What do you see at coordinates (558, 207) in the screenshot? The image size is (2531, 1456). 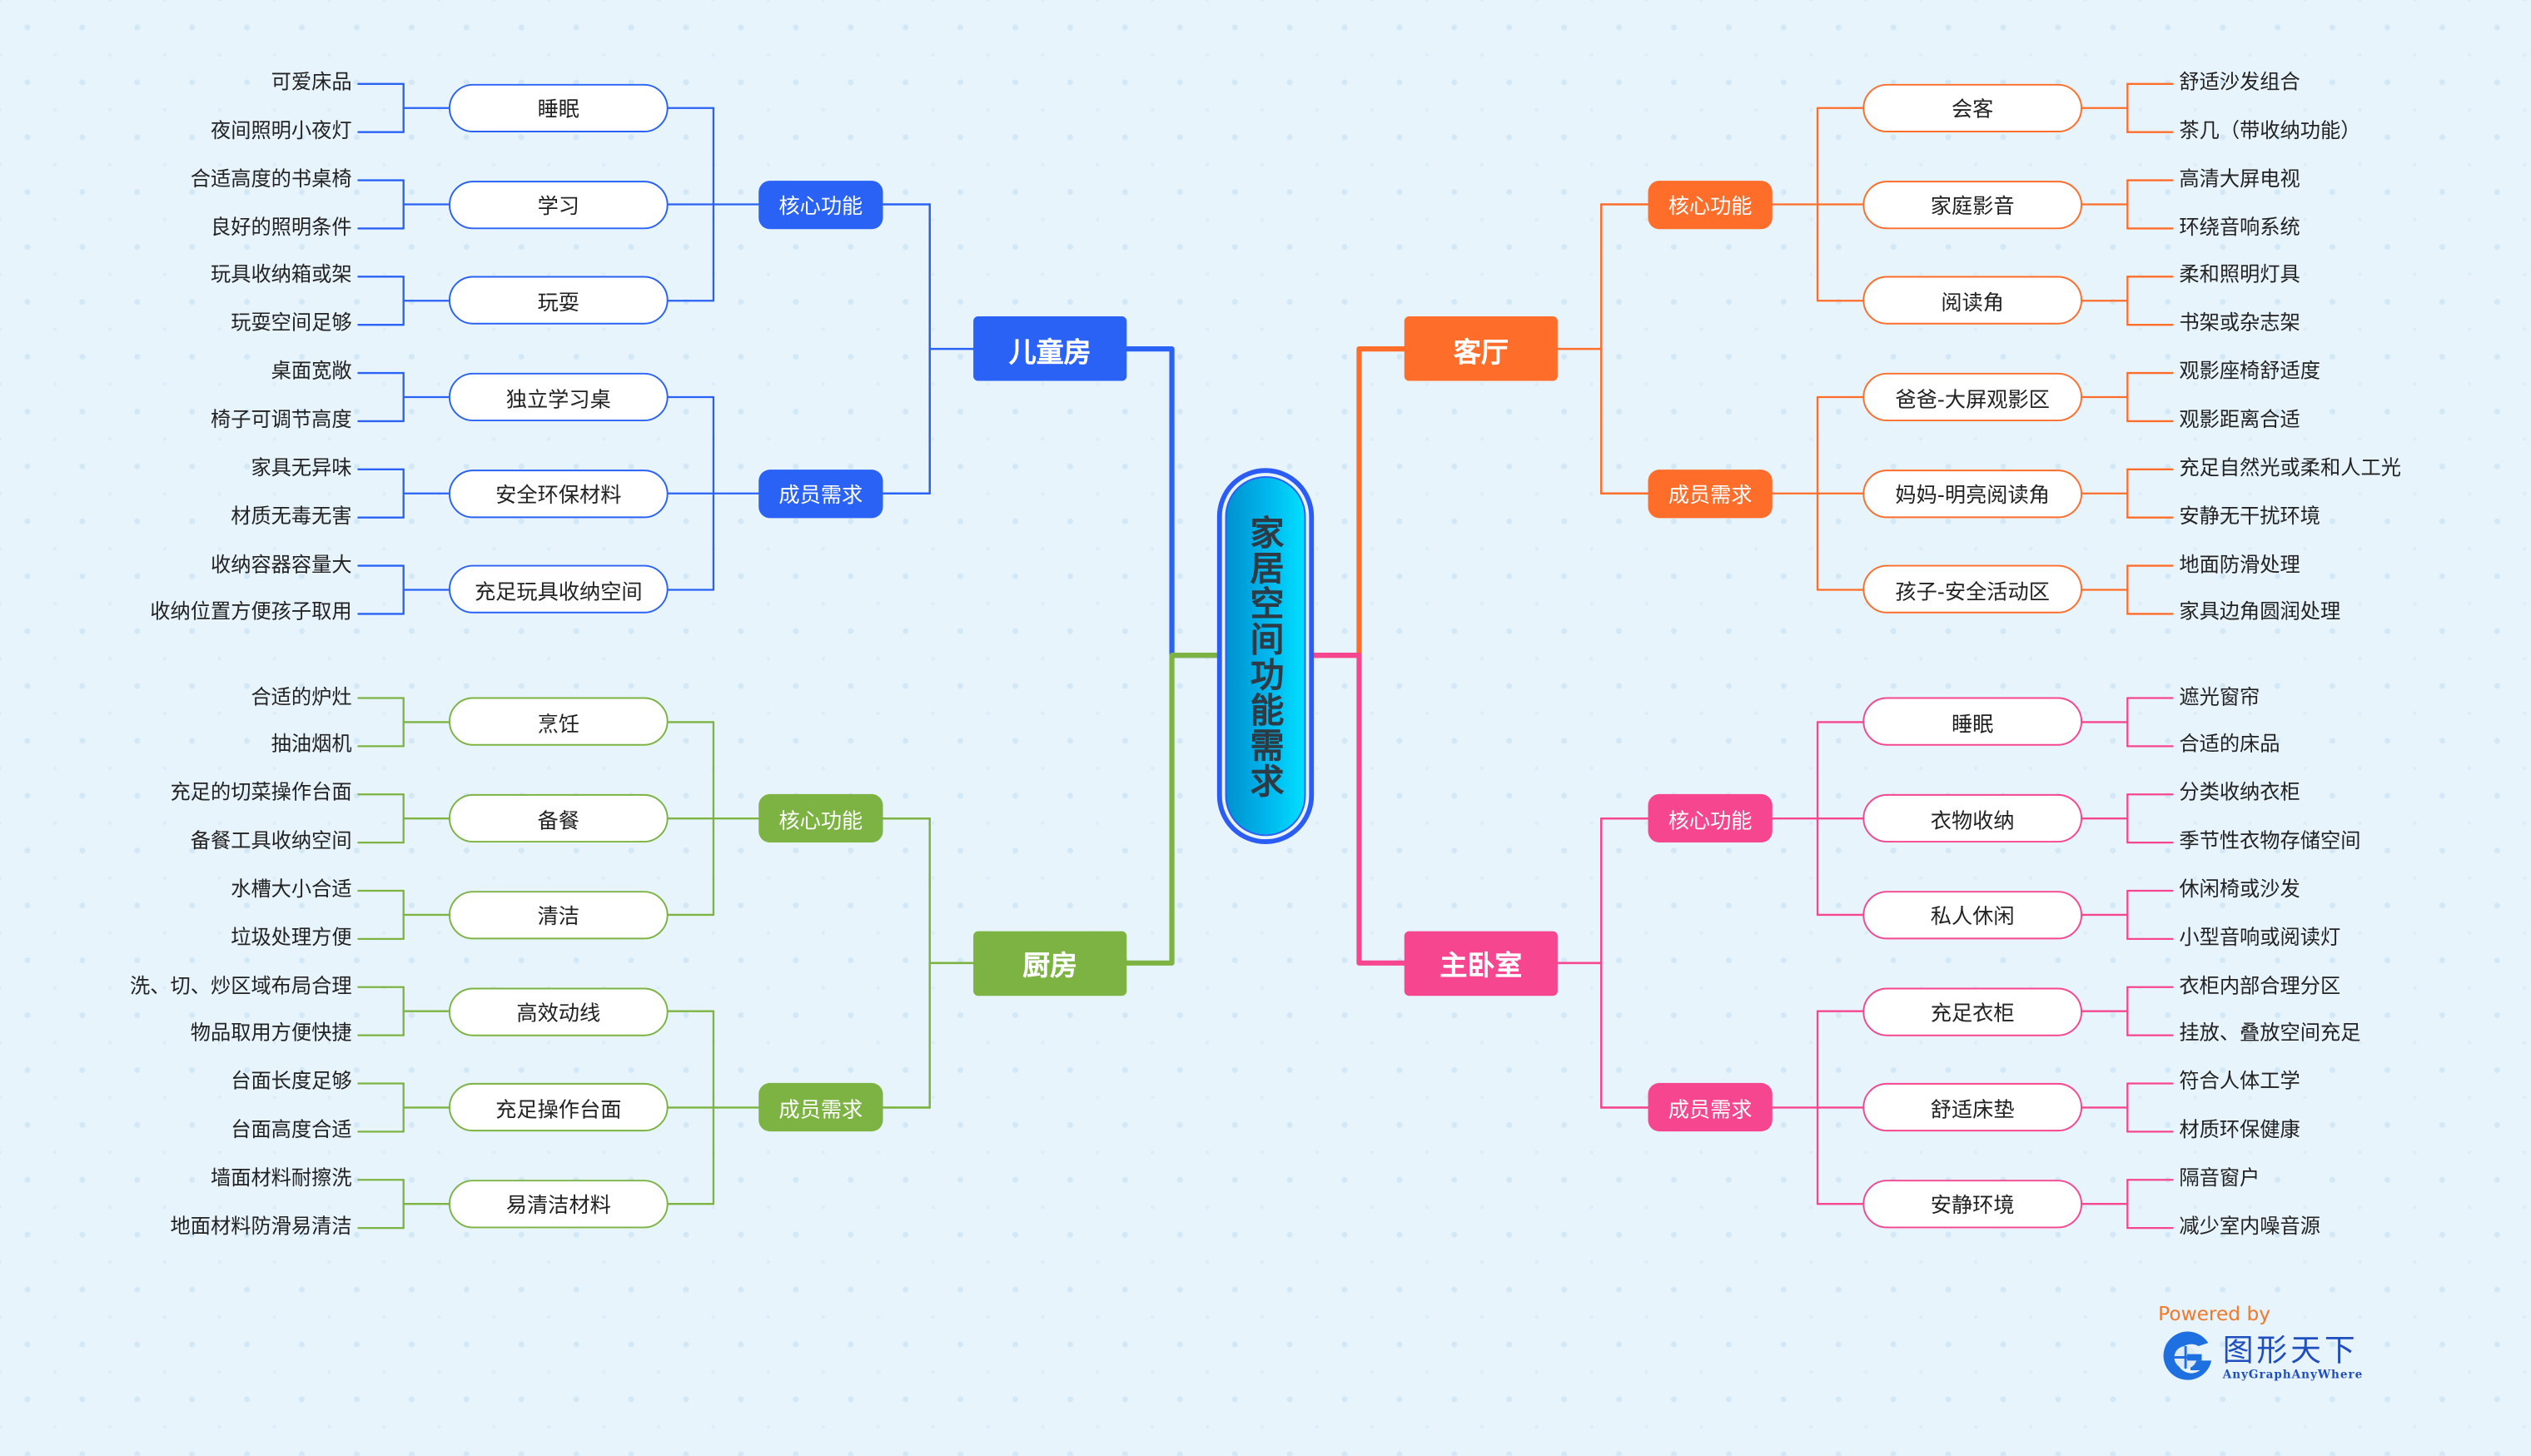 I see `topic-node-label: 学习` at bounding box center [558, 207].